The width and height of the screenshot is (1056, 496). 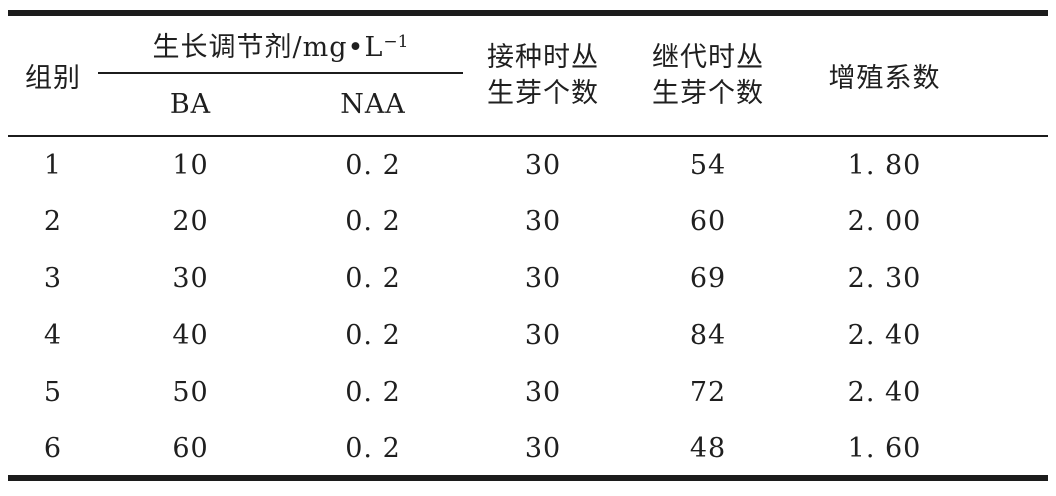 I want to click on cell-subculture: 84, so click(x=708, y=335).